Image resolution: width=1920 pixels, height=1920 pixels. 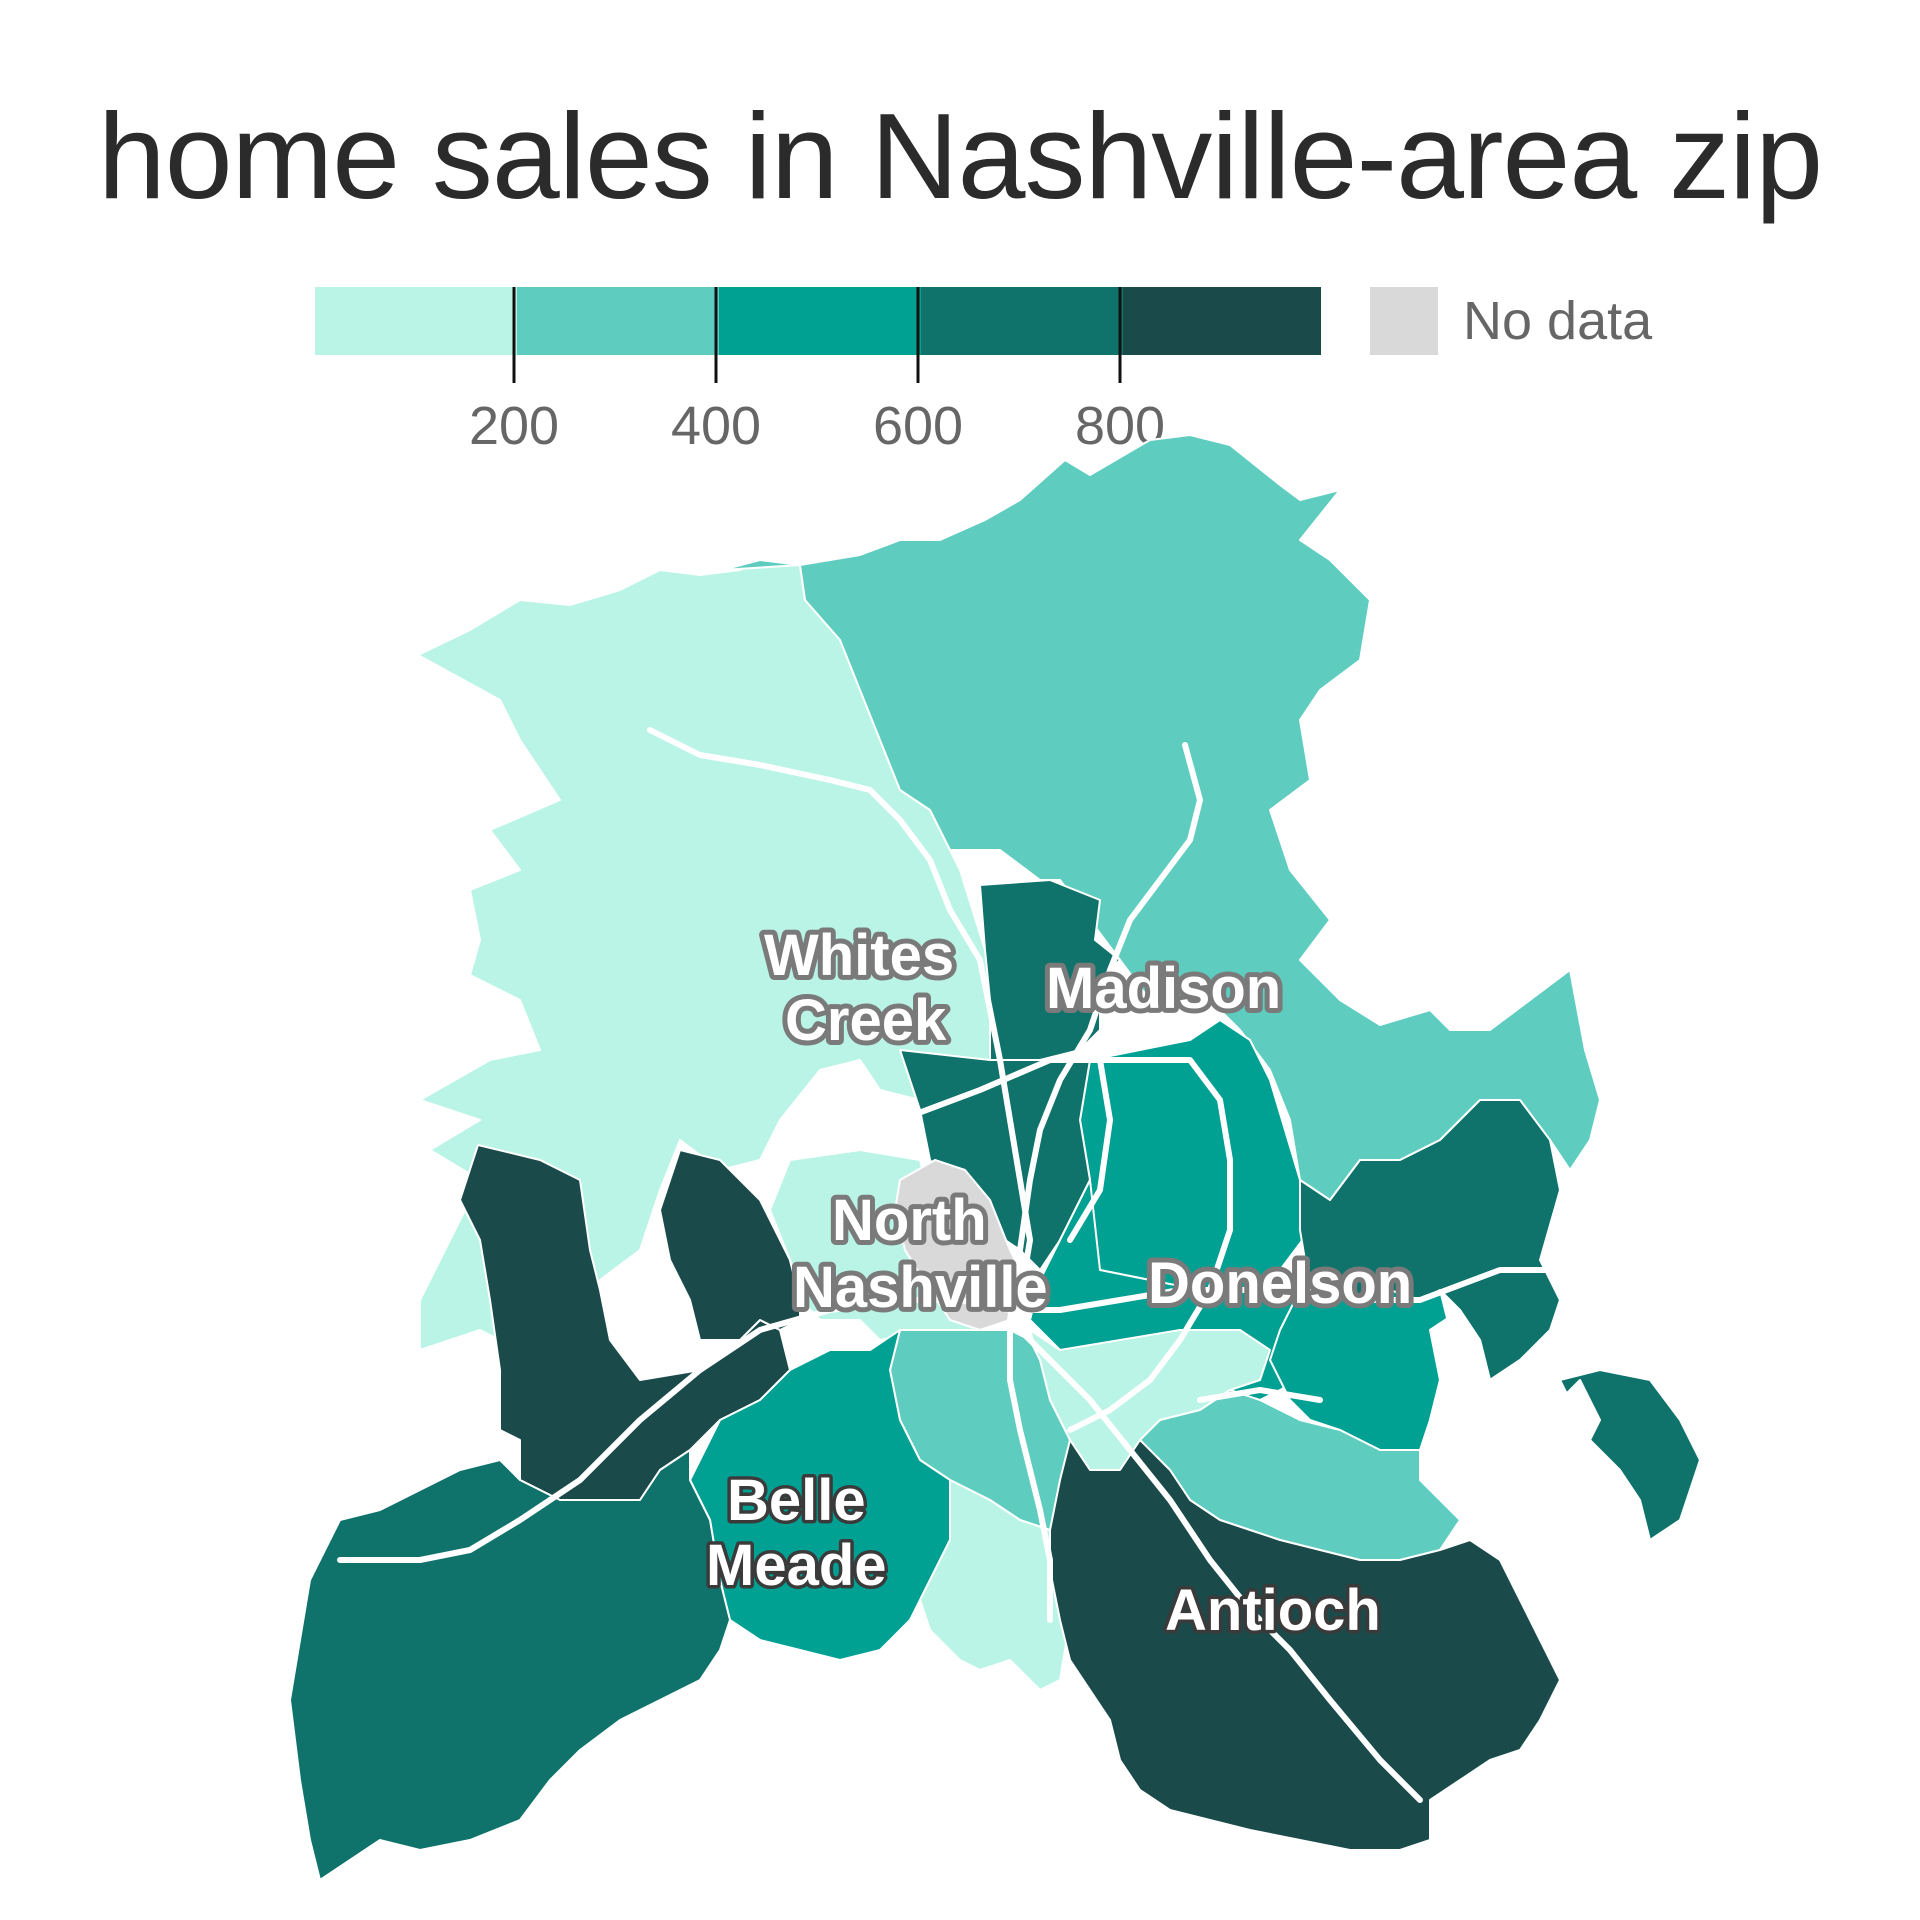 What do you see at coordinates (866, 1020) in the screenshot?
I see `place-label-creek: Creek` at bounding box center [866, 1020].